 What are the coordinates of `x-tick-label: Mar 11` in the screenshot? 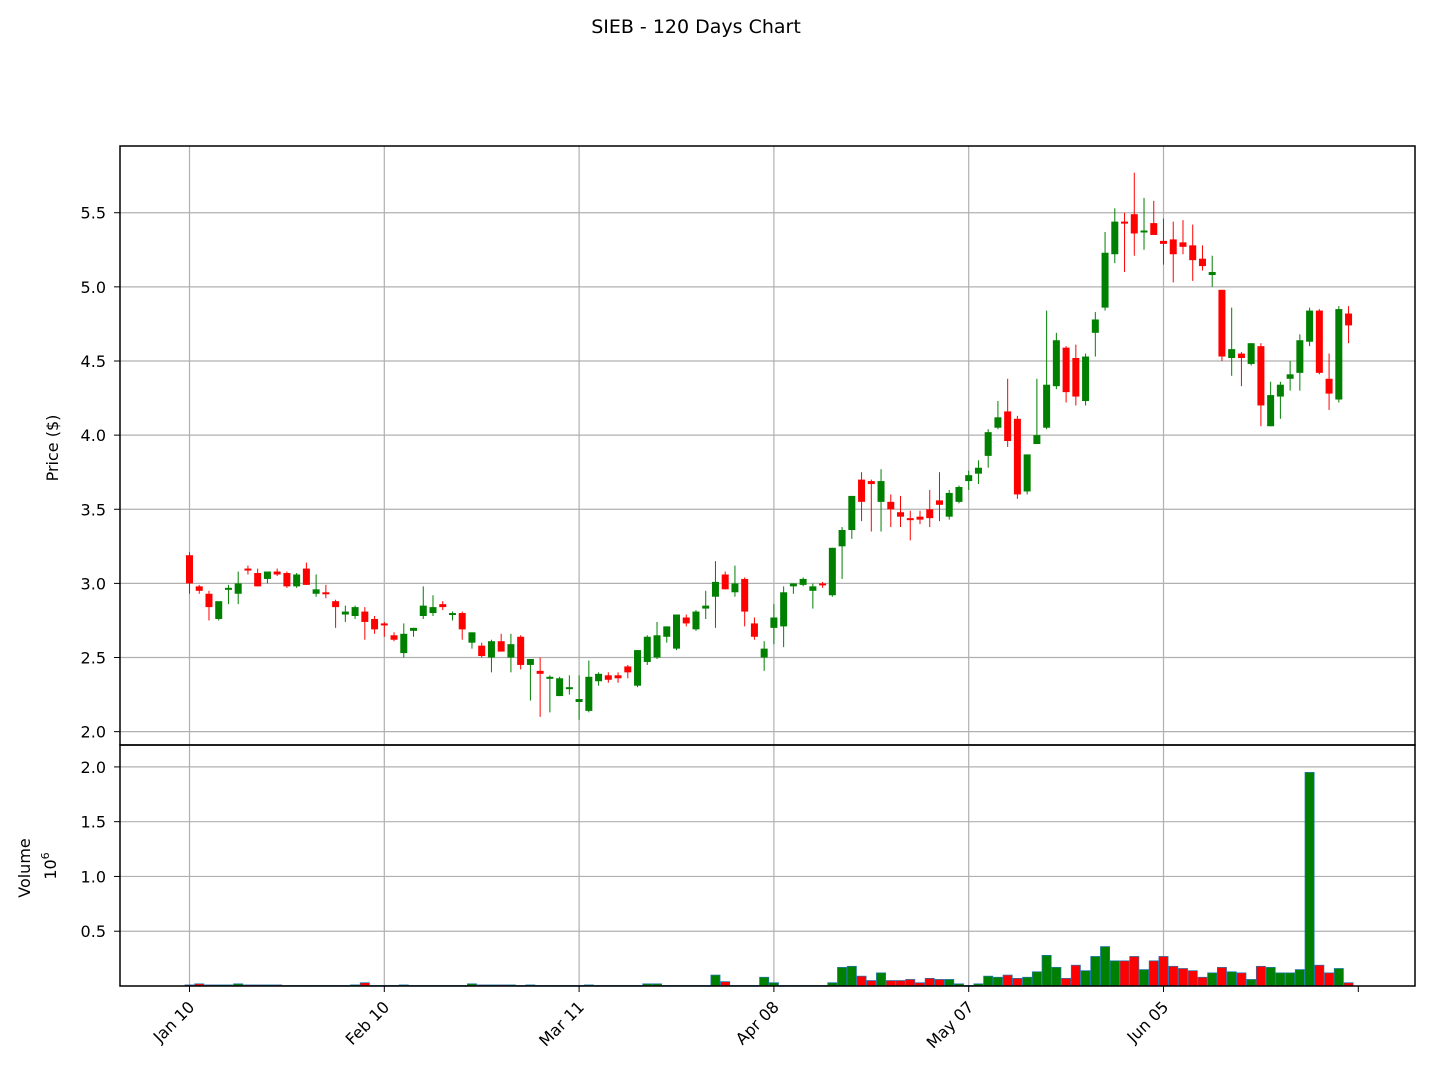 It's located at (561, 1023).